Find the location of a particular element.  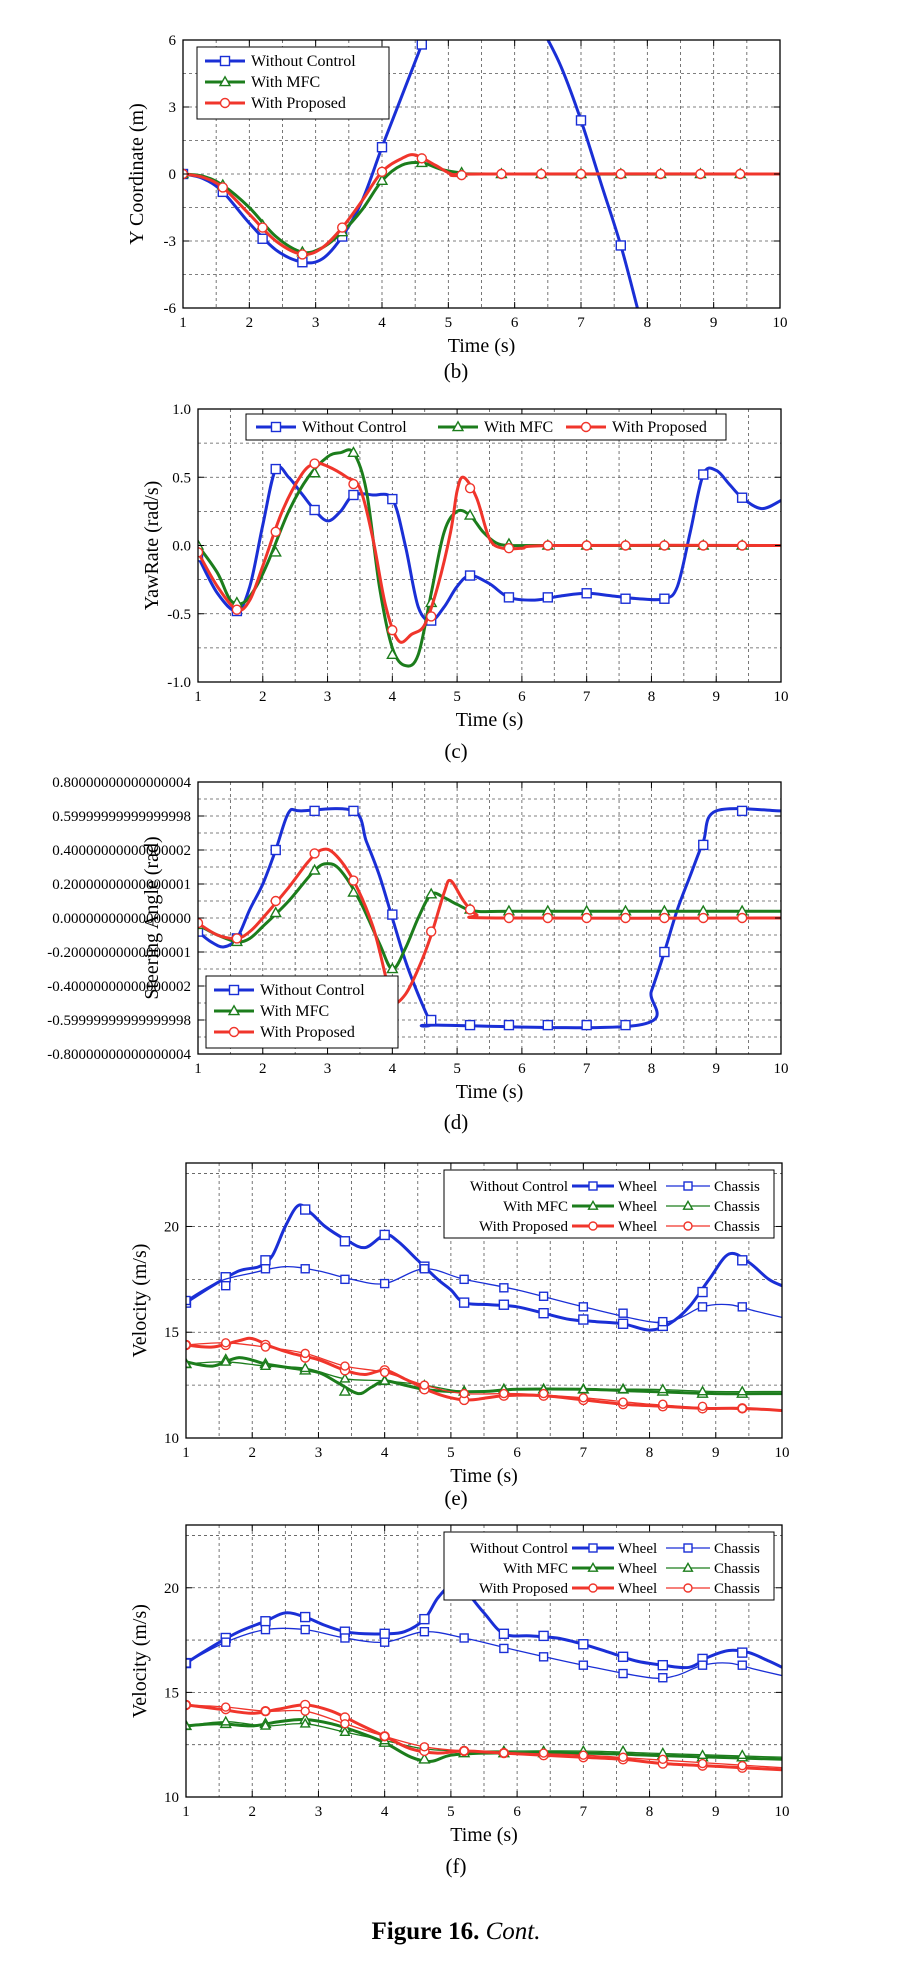

x-tick-label: 6 is located at coordinates (522, 697).